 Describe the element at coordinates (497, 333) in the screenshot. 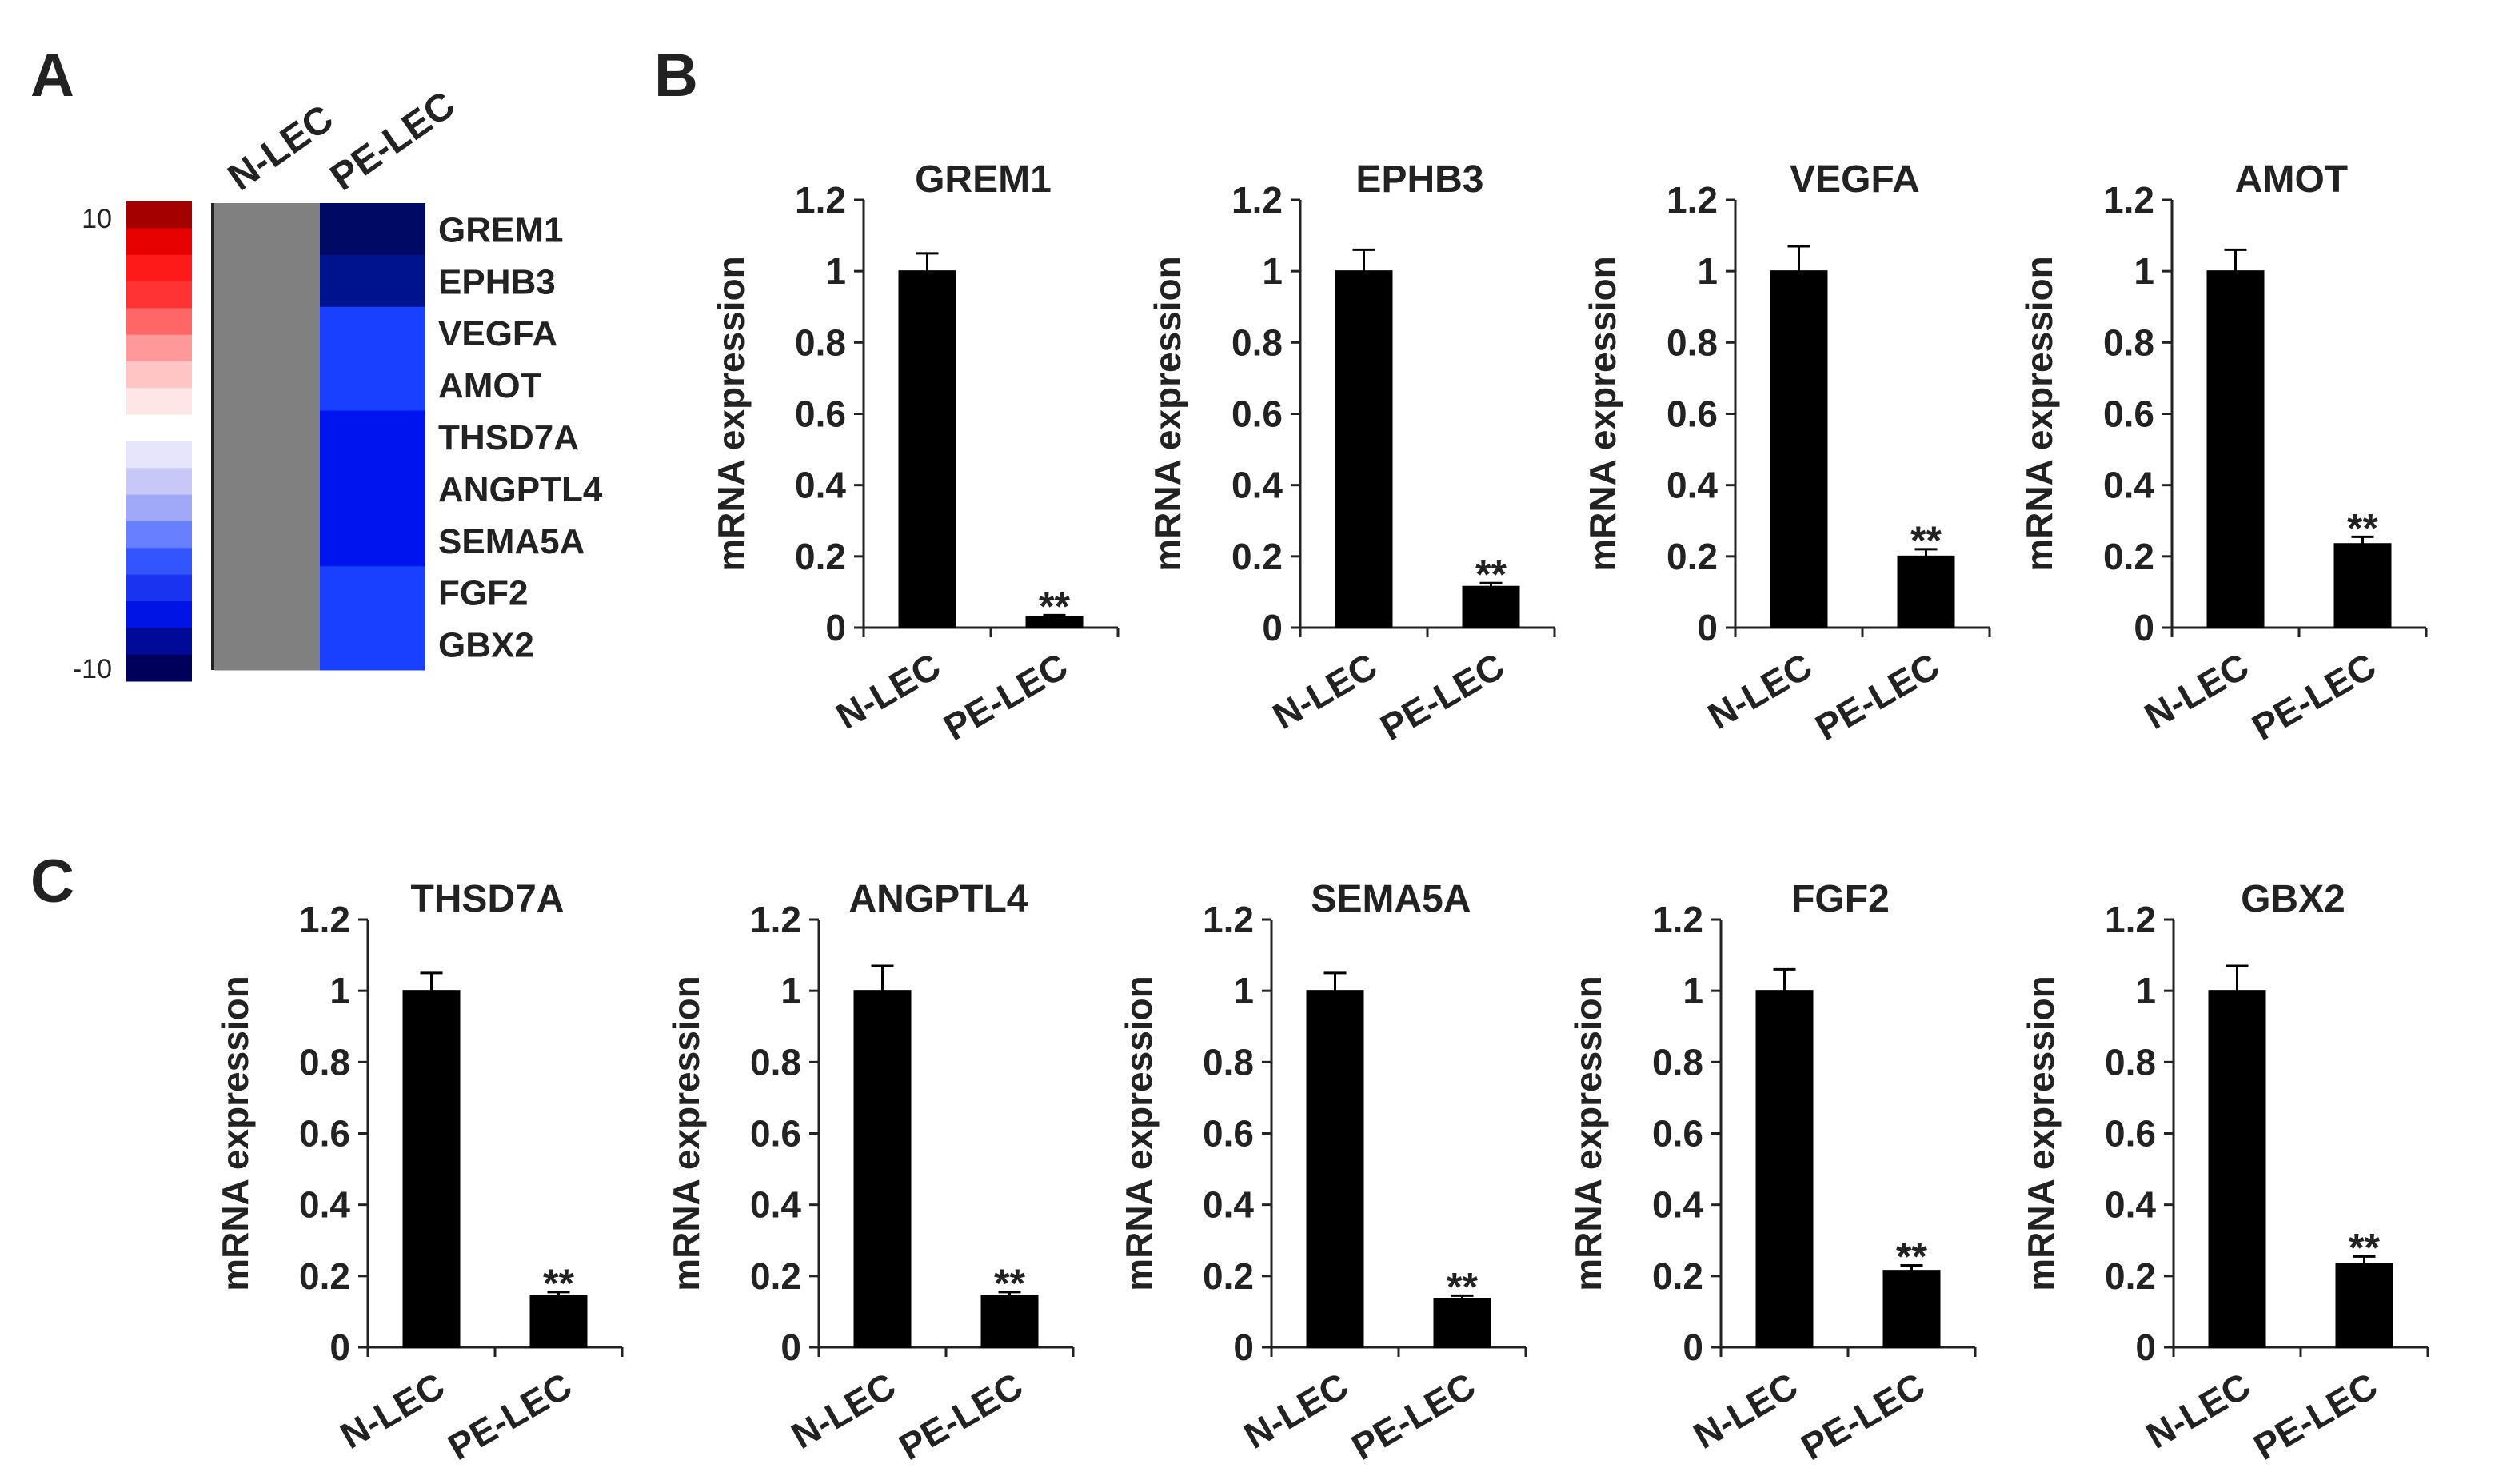

I see `heatmap-gene-label: VEGFA` at that location.